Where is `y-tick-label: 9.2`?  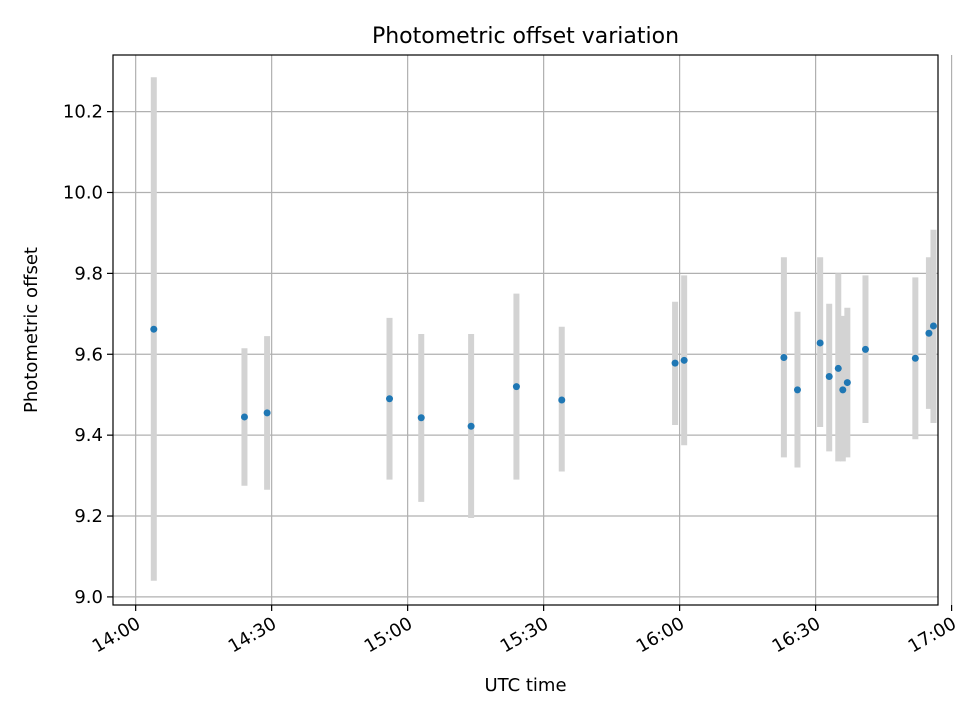 y-tick-label: 9.2 is located at coordinates (88, 516).